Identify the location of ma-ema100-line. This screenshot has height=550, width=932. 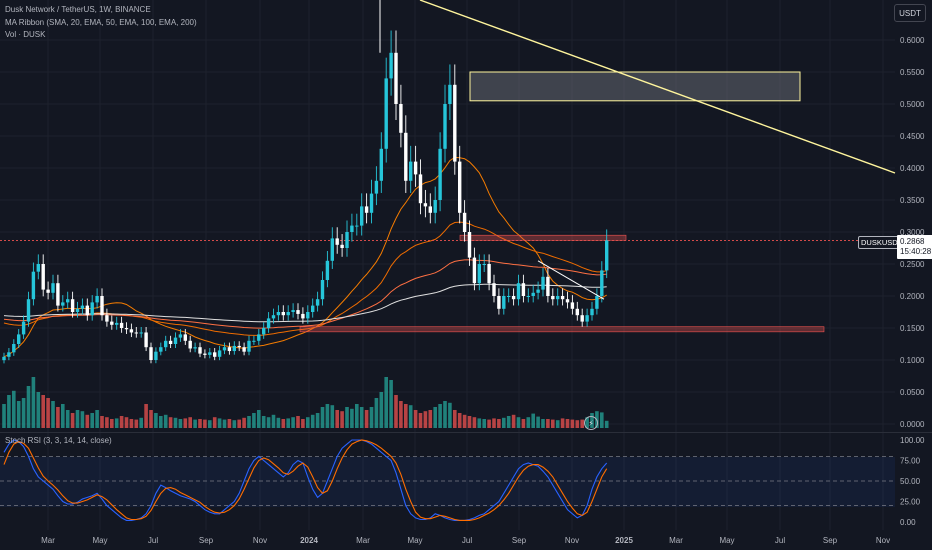
(305, 294).